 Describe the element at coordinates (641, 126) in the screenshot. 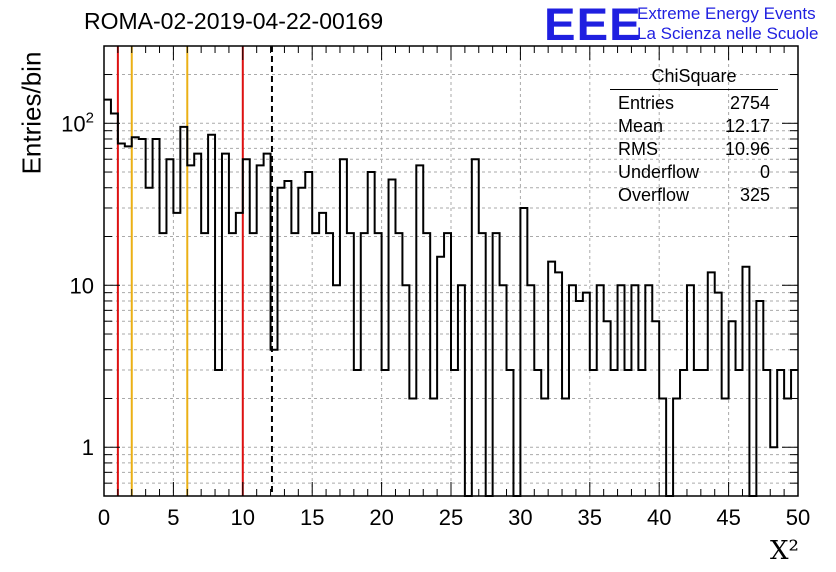

I see `stats-label: Mean` at that location.